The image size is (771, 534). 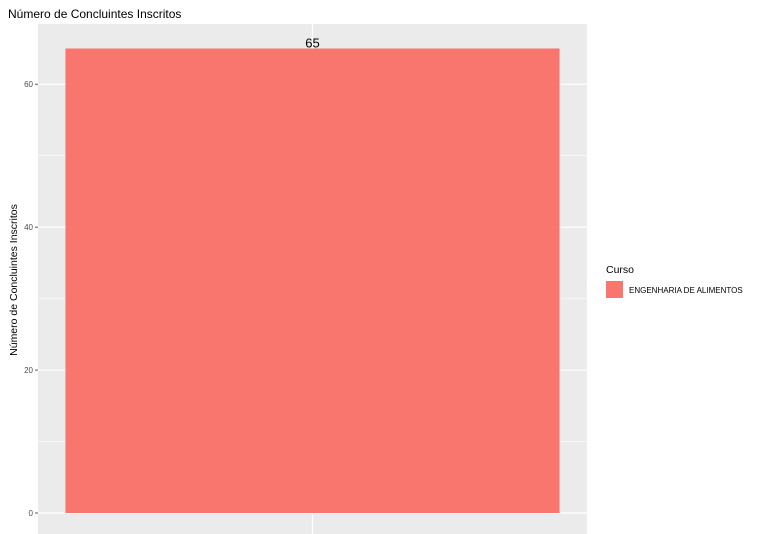 I want to click on data-label: 65, so click(x=312, y=43).